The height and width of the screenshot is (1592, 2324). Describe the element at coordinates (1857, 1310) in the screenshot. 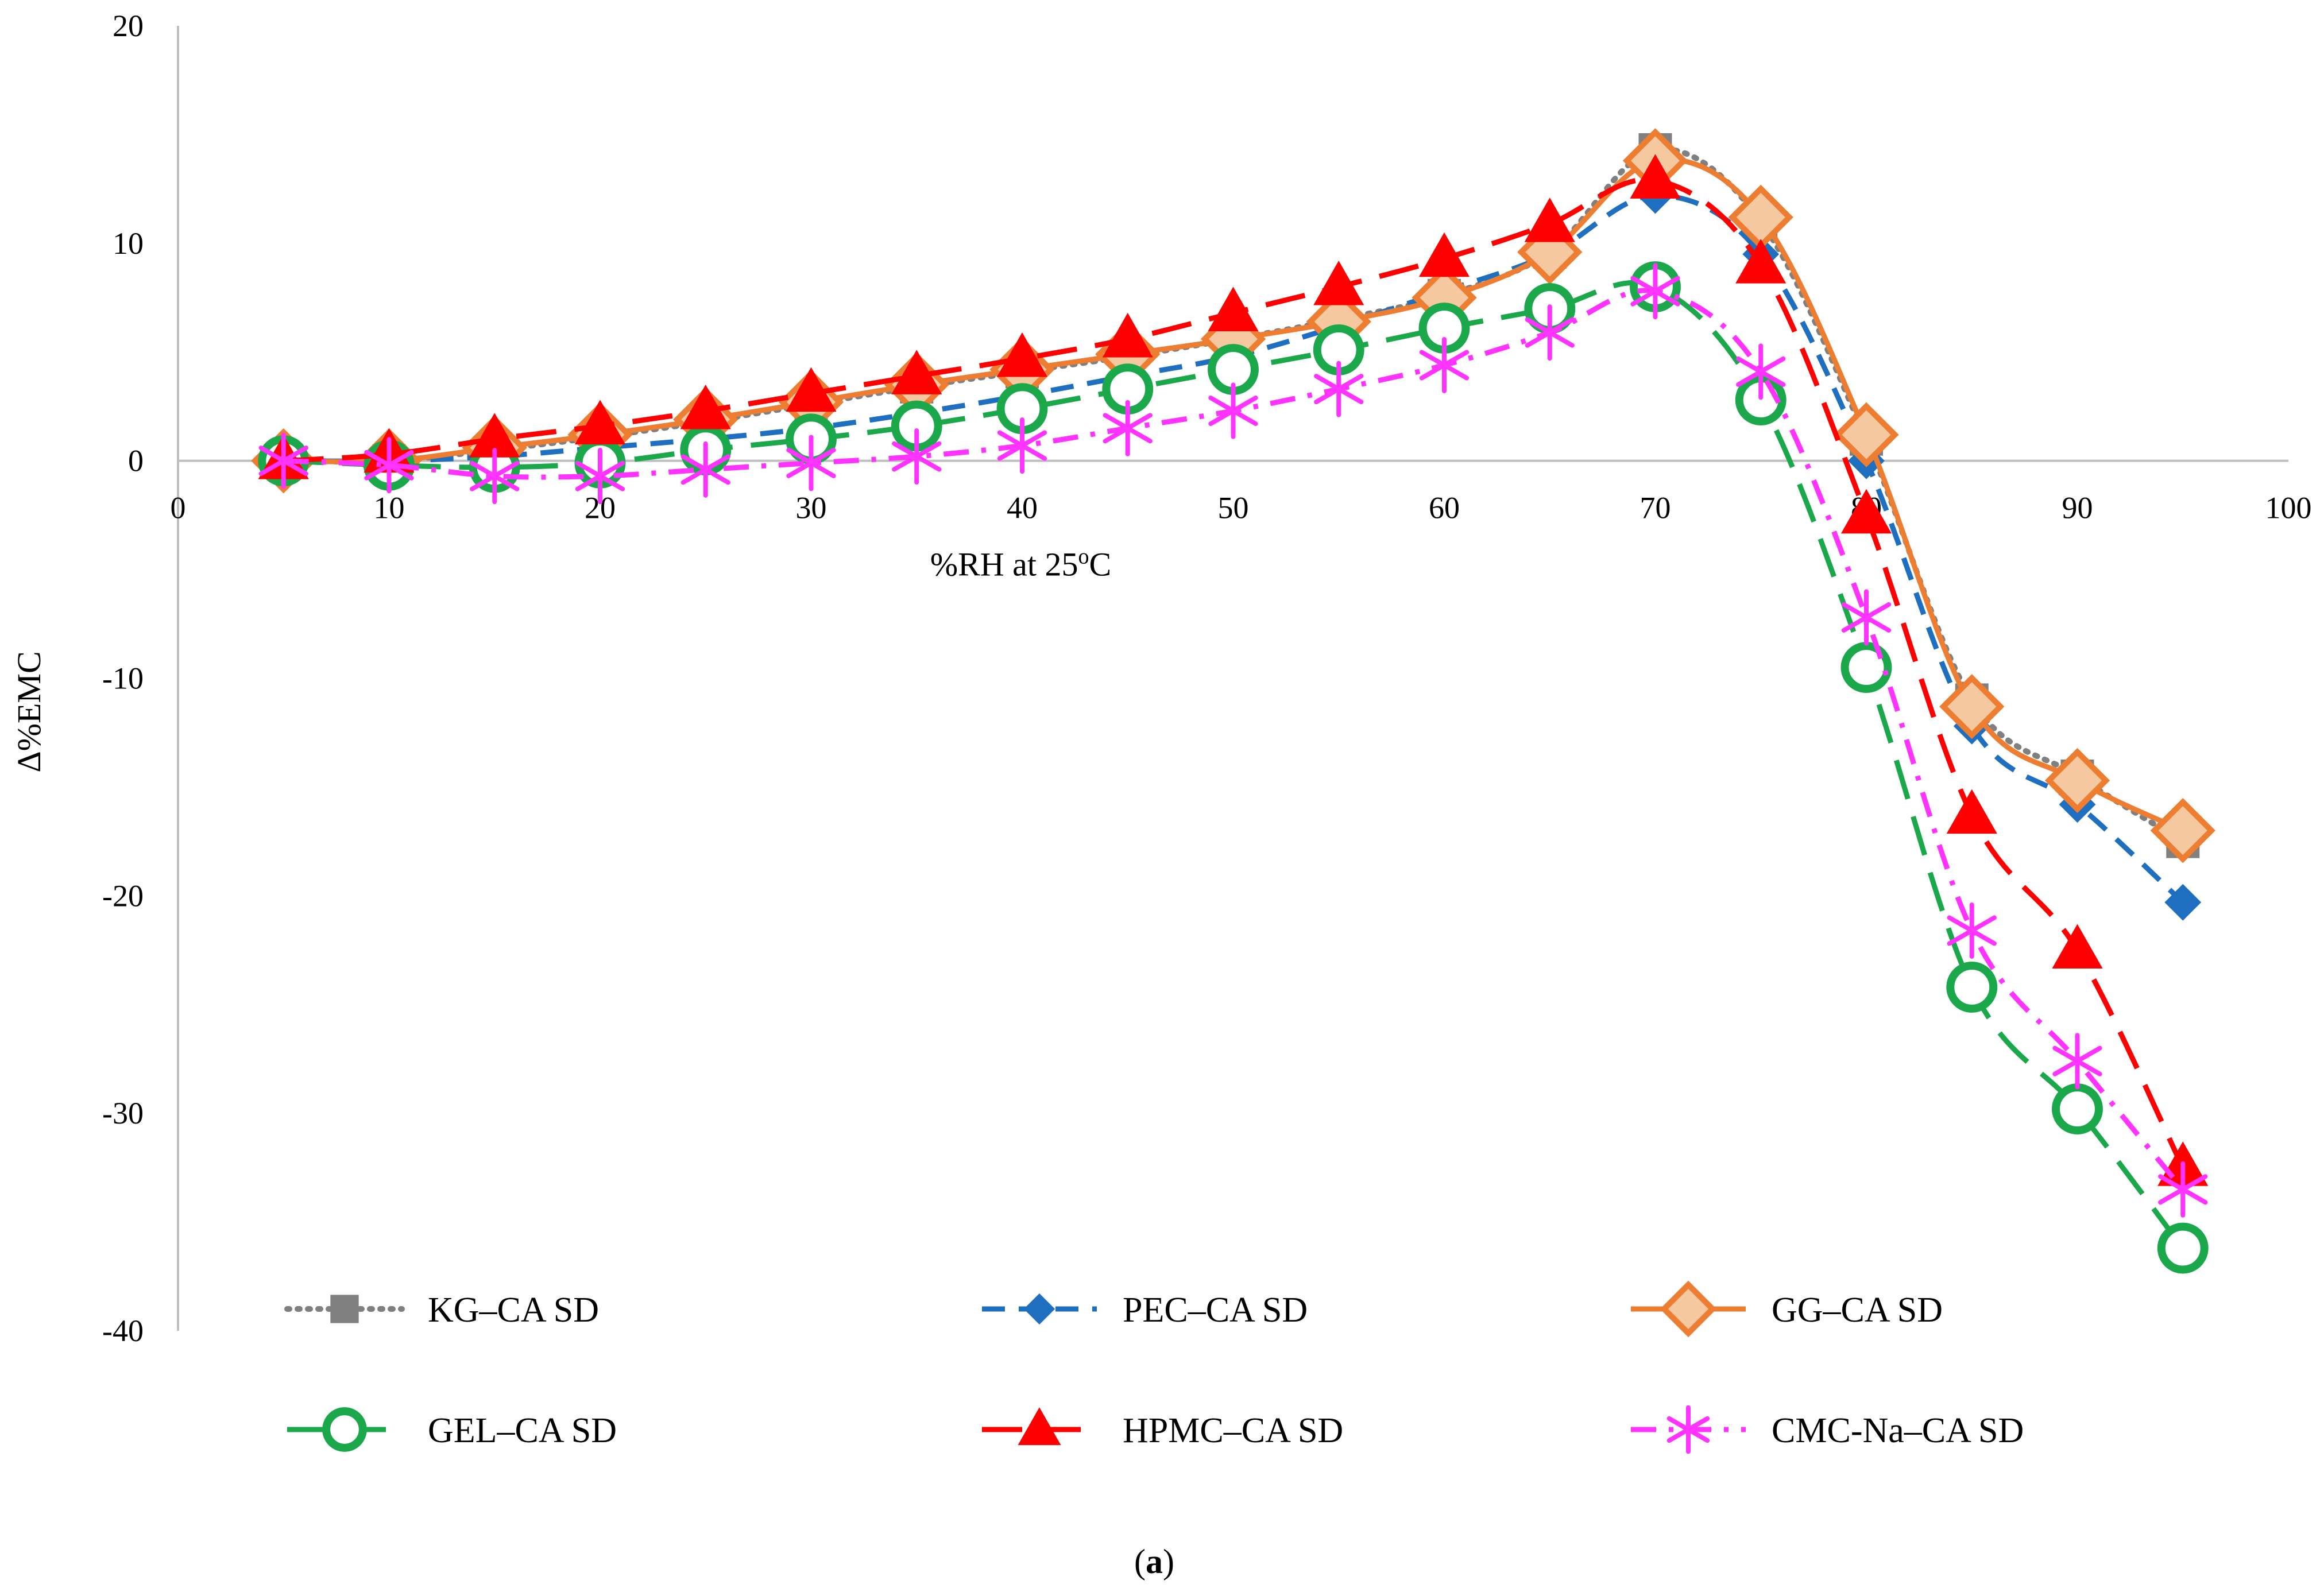

I see `legend-label: GG–CA SD` at that location.